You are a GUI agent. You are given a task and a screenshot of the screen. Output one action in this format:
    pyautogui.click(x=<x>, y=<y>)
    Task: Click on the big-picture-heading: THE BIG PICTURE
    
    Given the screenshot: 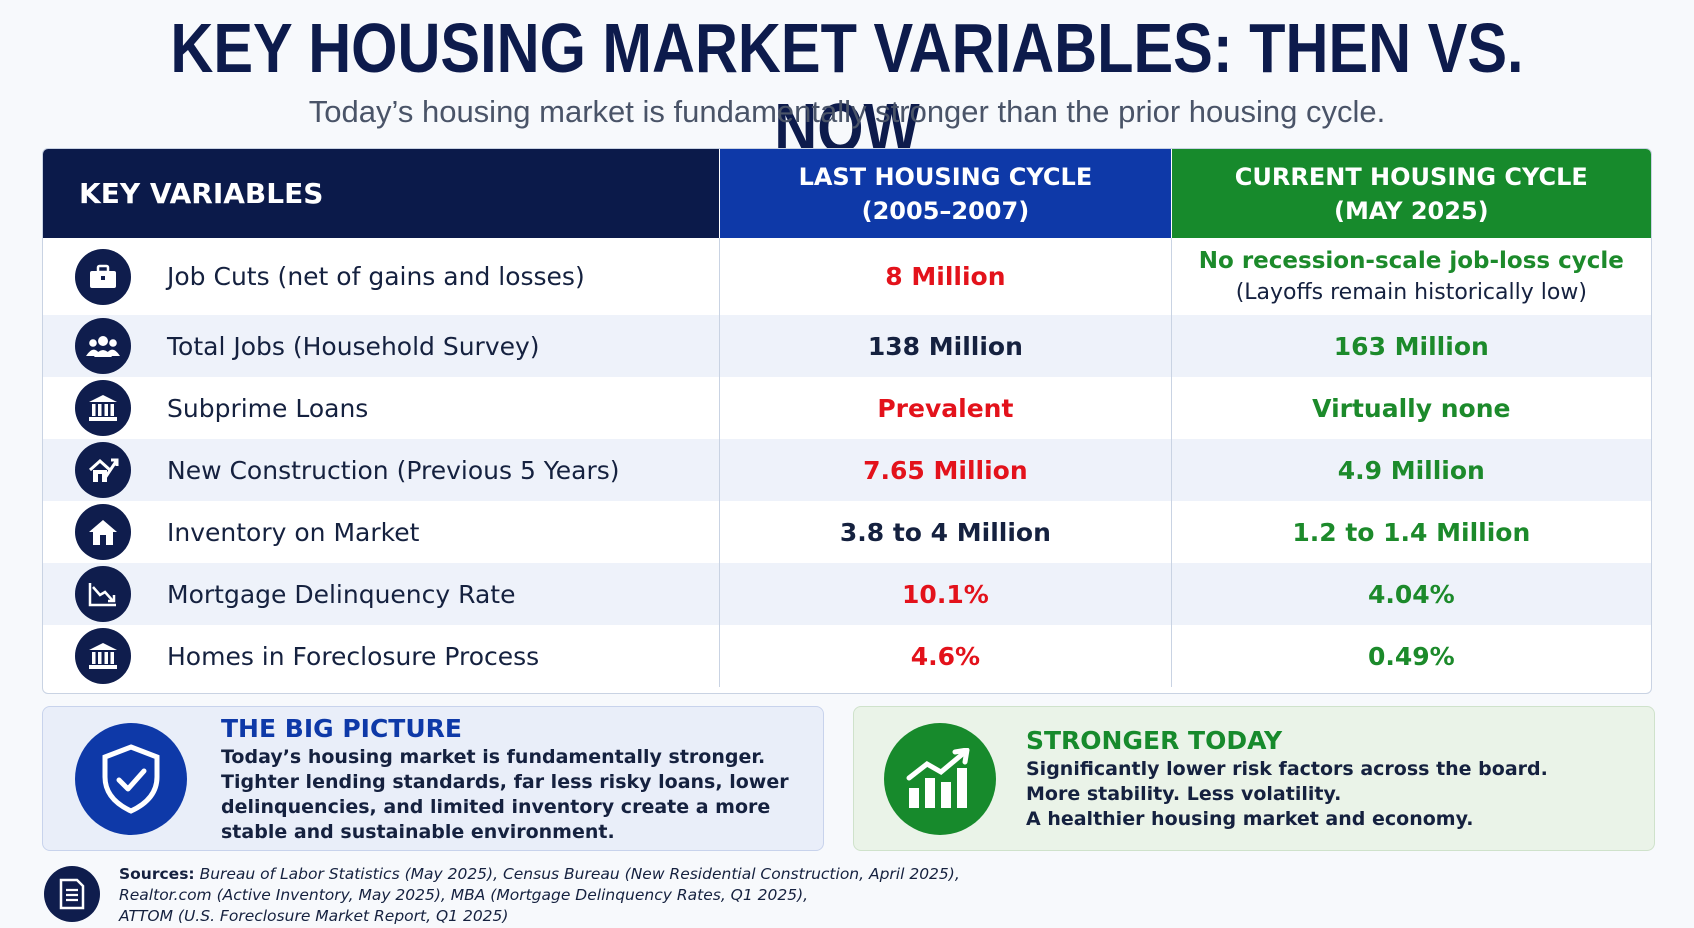 What is the action you would take?
    pyautogui.click(x=341, y=728)
    